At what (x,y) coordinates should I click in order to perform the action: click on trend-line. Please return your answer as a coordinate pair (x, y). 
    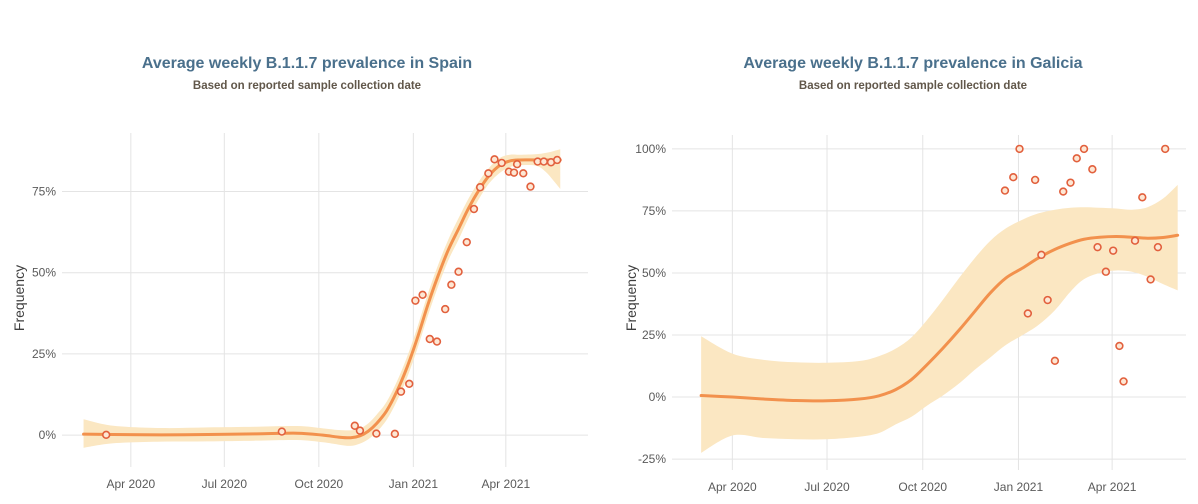
    Looking at the image, I should click on (939, 318).